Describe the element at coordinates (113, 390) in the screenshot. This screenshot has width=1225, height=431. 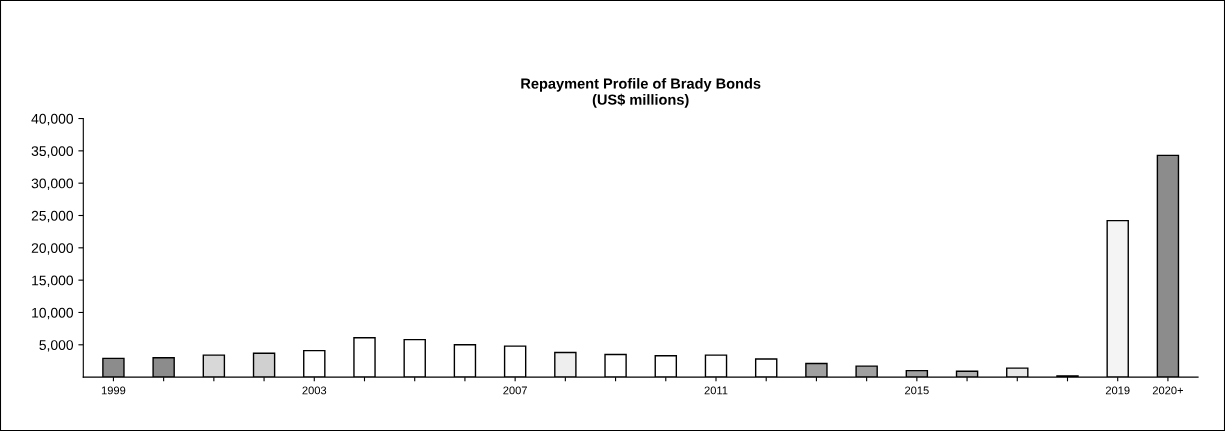
I see `x-tick-label: 1999` at that location.